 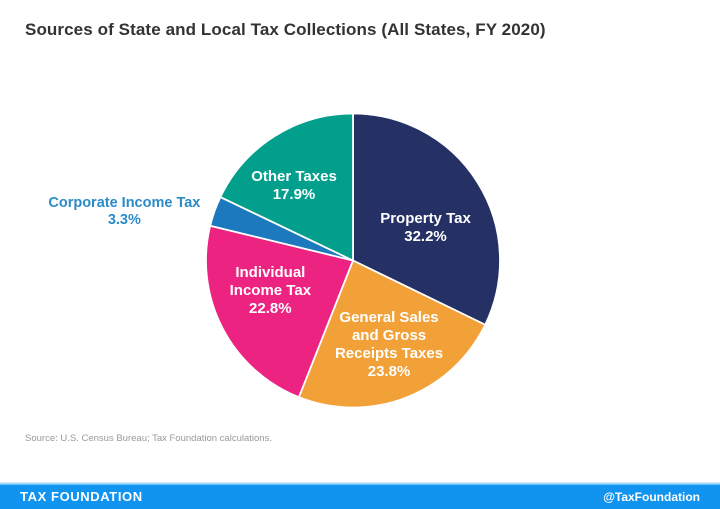 I want to click on pie-slice-general-sales-and-gross-receipts-taxes, so click(x=392, y=334).